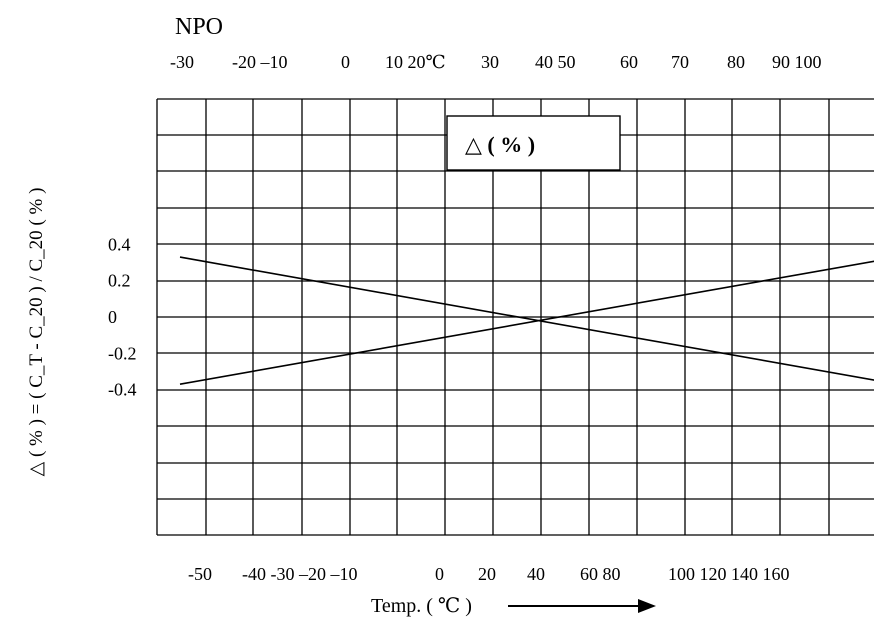  I want to click on arrow-head-icon, so click(647, 606).